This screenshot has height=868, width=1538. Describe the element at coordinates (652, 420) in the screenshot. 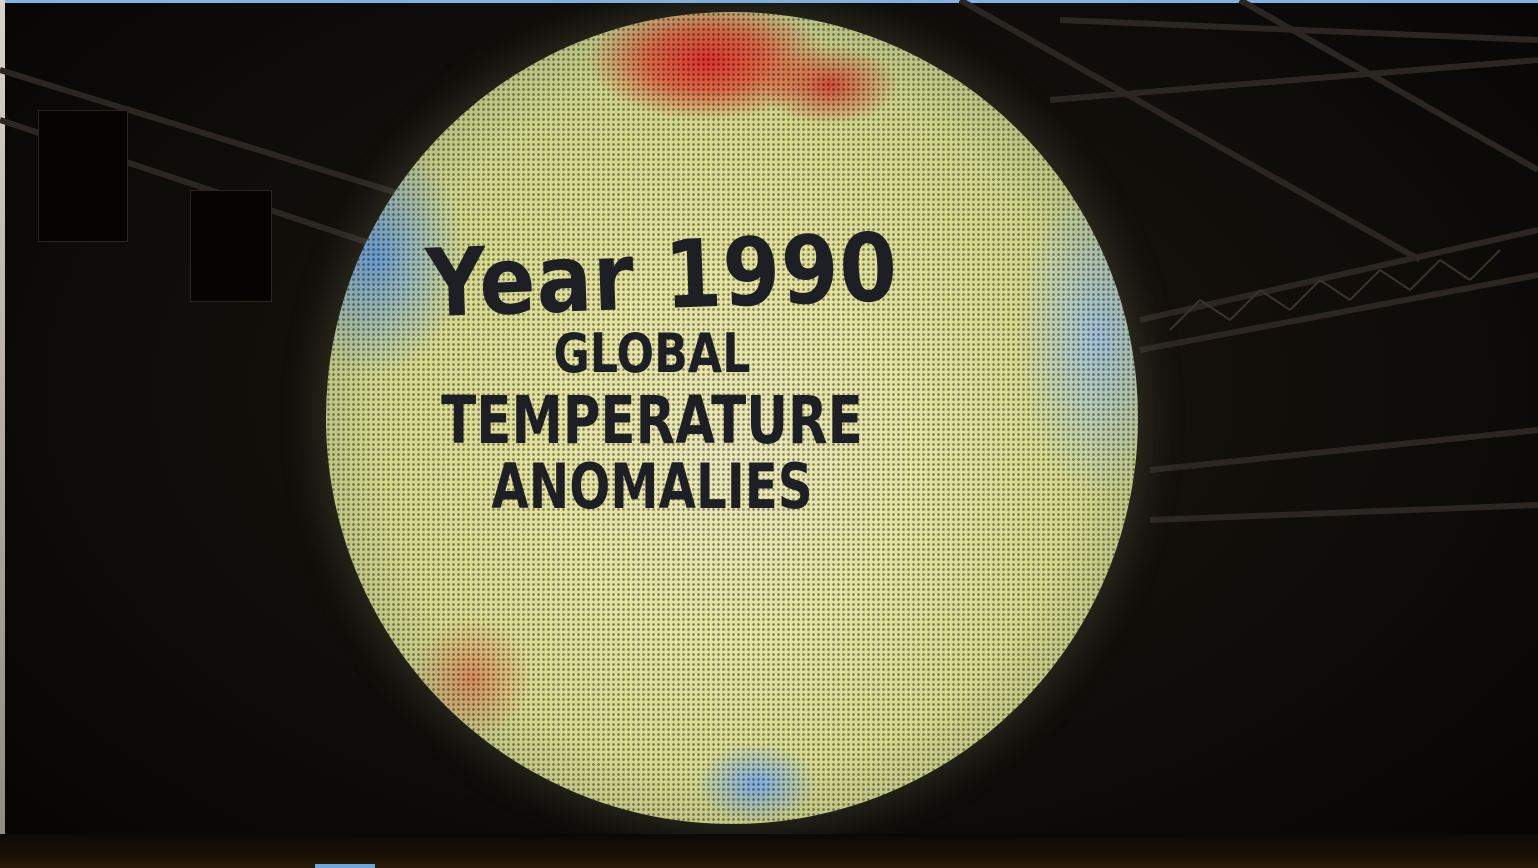

I see `globe-title-line-2: TEMPERATURE` at that location.